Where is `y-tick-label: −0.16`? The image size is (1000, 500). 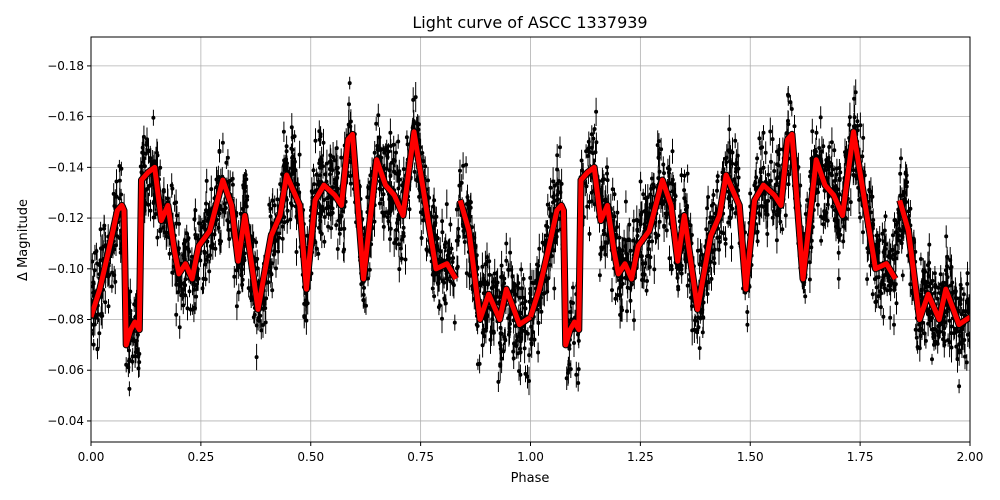 y-tick-label: −0.16 is located at coordinates (65, 117).